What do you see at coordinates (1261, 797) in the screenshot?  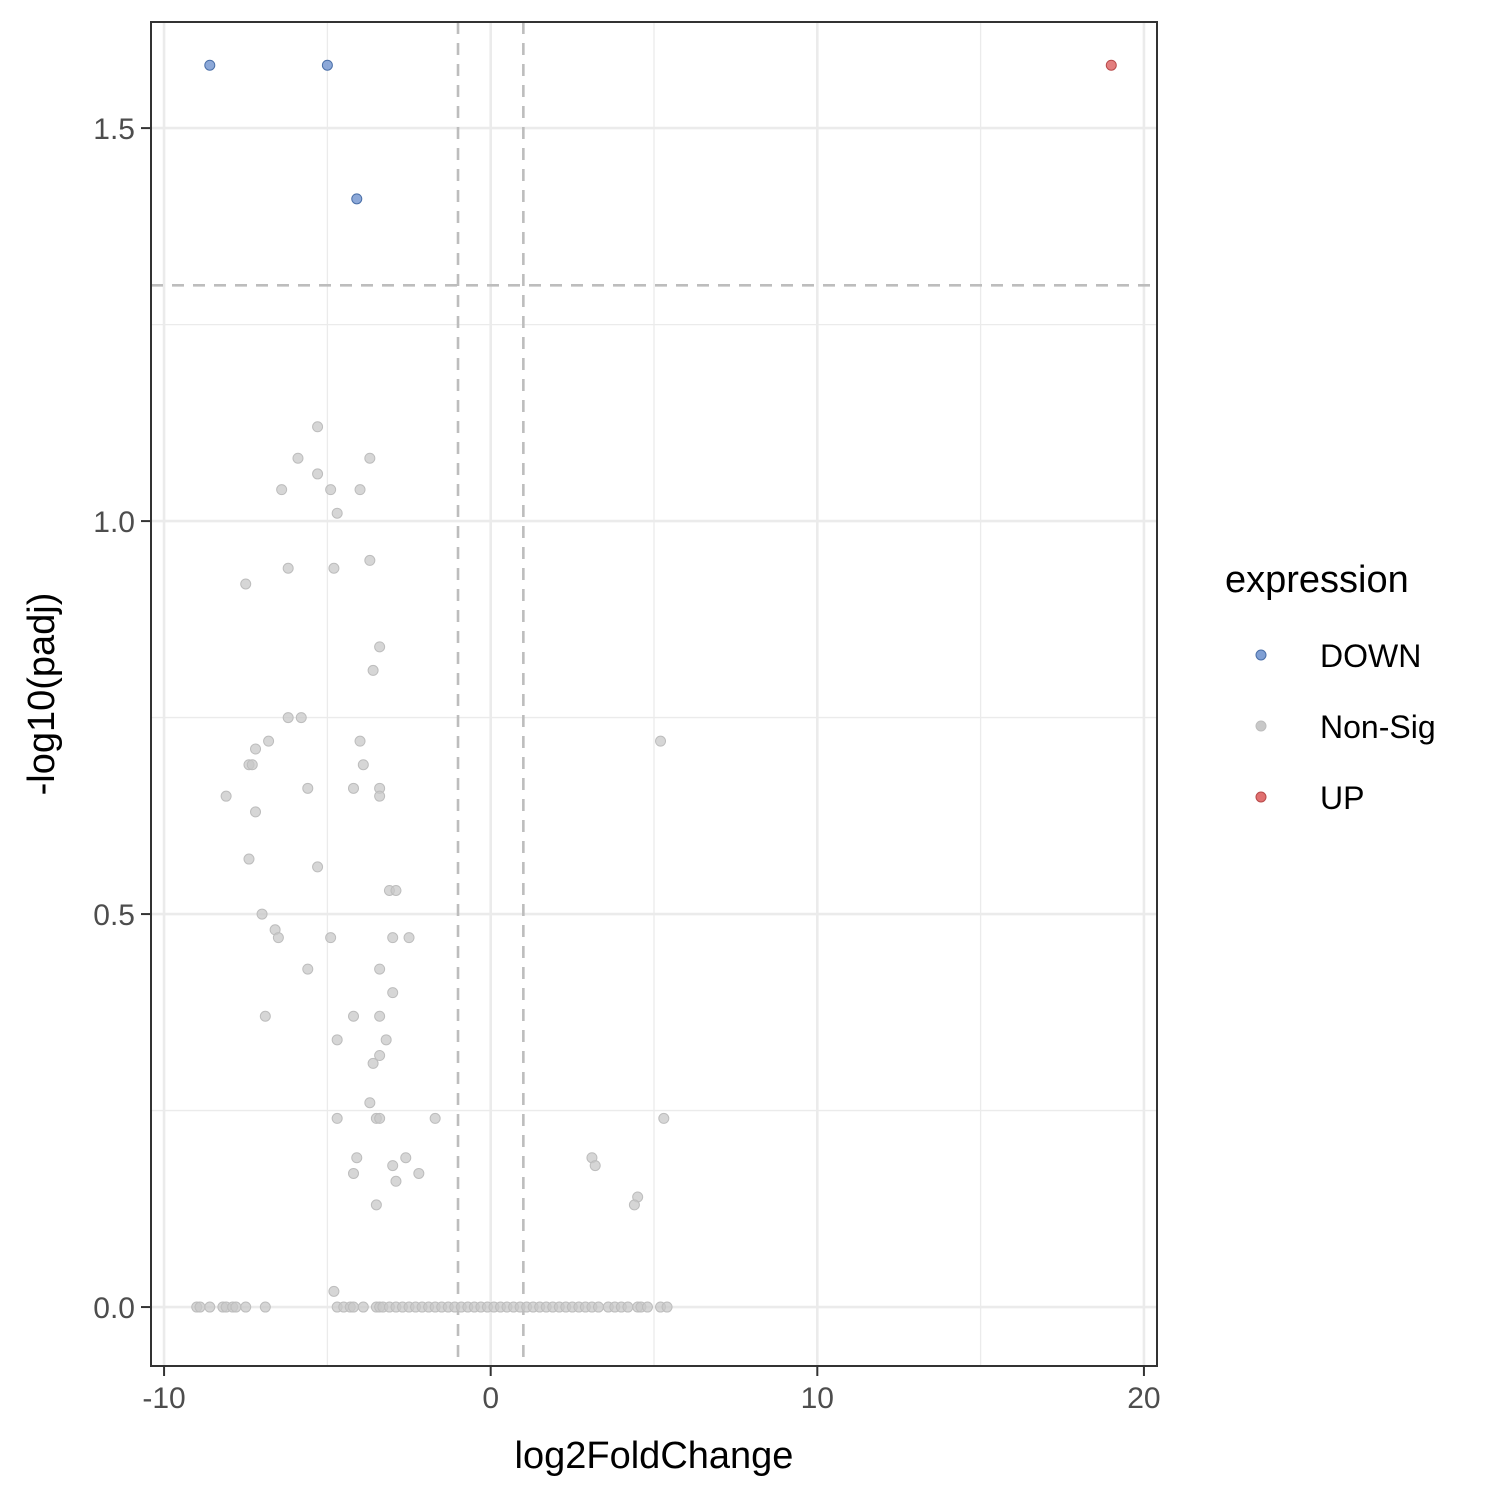 I see `legend-key-up` at bounding box center [1261, 797].